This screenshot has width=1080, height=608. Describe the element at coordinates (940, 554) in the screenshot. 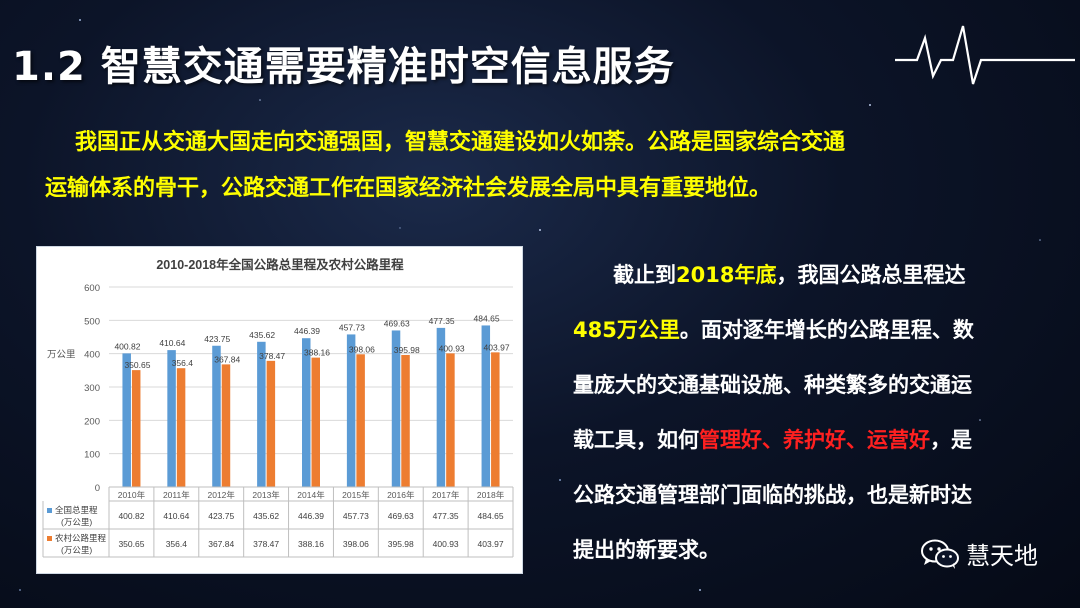

I see `wechat-icon` at that location.